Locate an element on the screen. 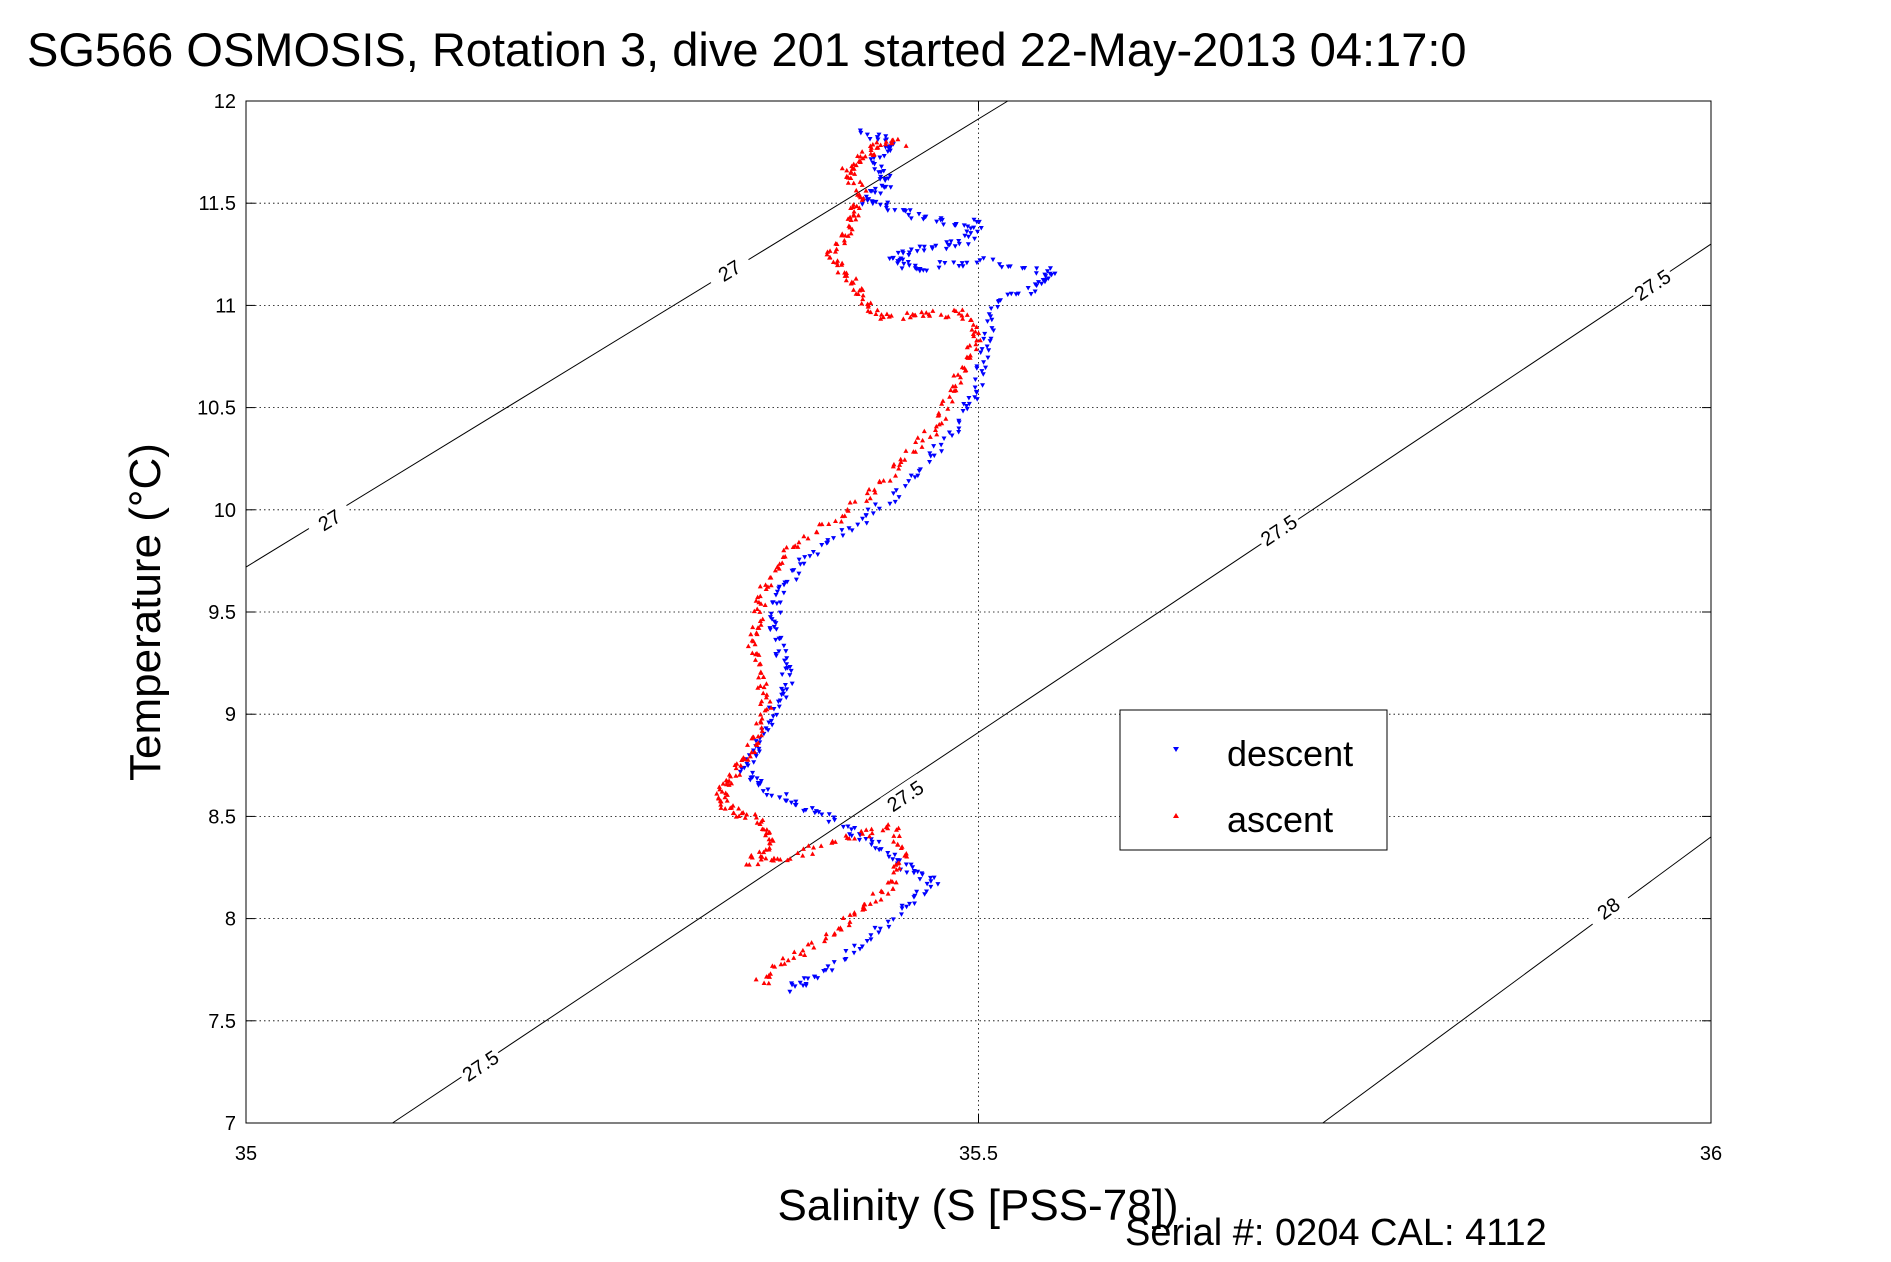  x-axis-label: Salinity (S [PSS-78]) is located at coordinates (977, 1205).